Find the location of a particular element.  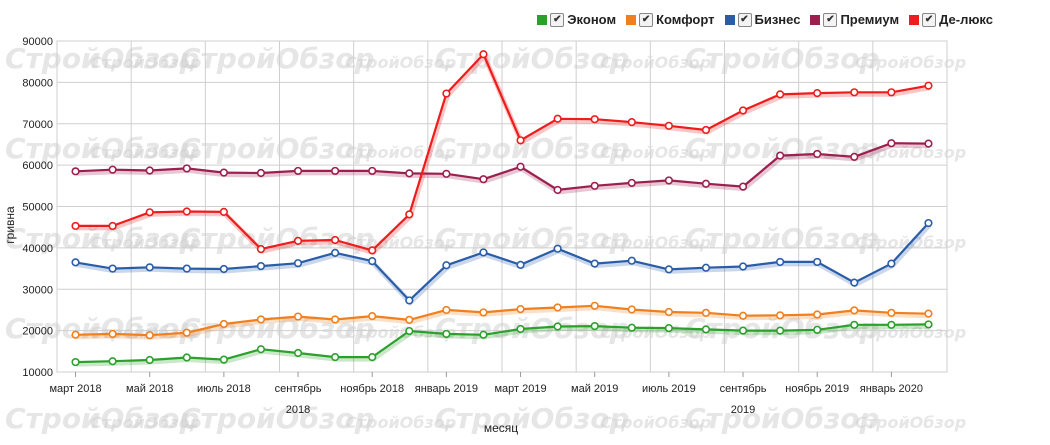

x-tick-label: май 2018 is located at coordinates (149, 389).